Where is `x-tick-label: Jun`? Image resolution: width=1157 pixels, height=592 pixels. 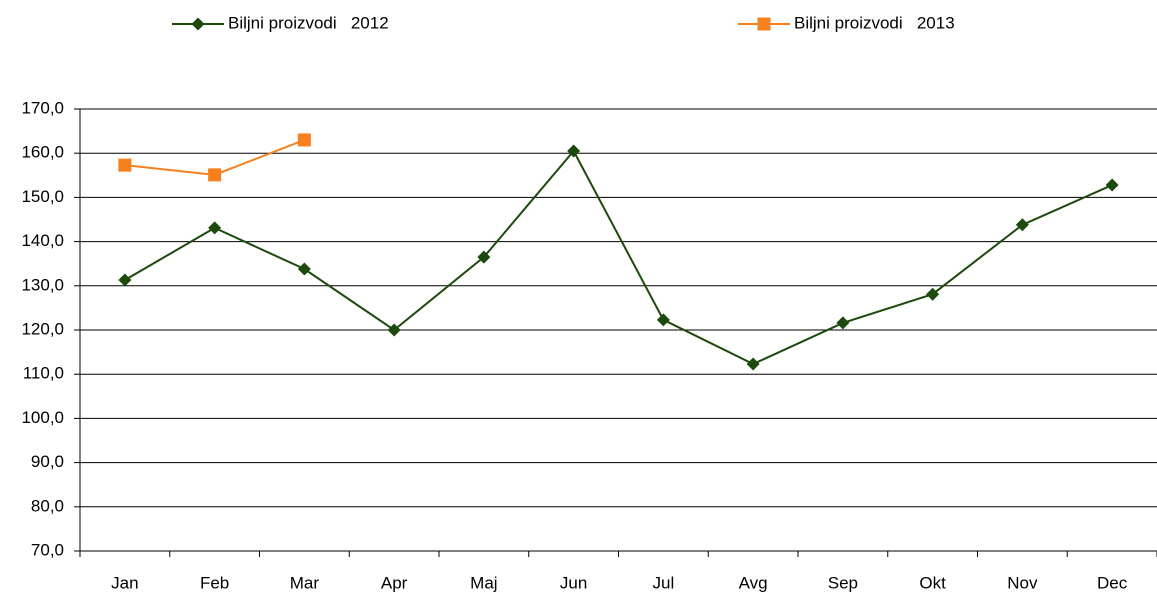 x-tick-label: Jun is located at coordinates (573, 582).